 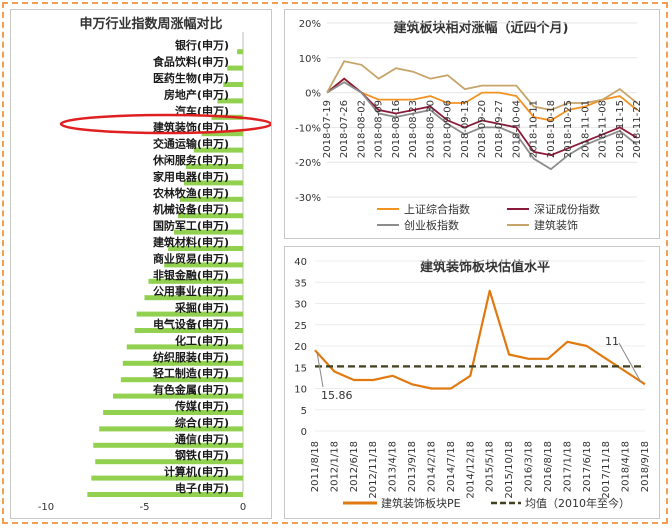 What do you see at coordinates (481, 28) in the screenshot?
I see `relative-chart-title: 建筑板块相对涨幅（近四个月)` at bounding box center [481, 28].